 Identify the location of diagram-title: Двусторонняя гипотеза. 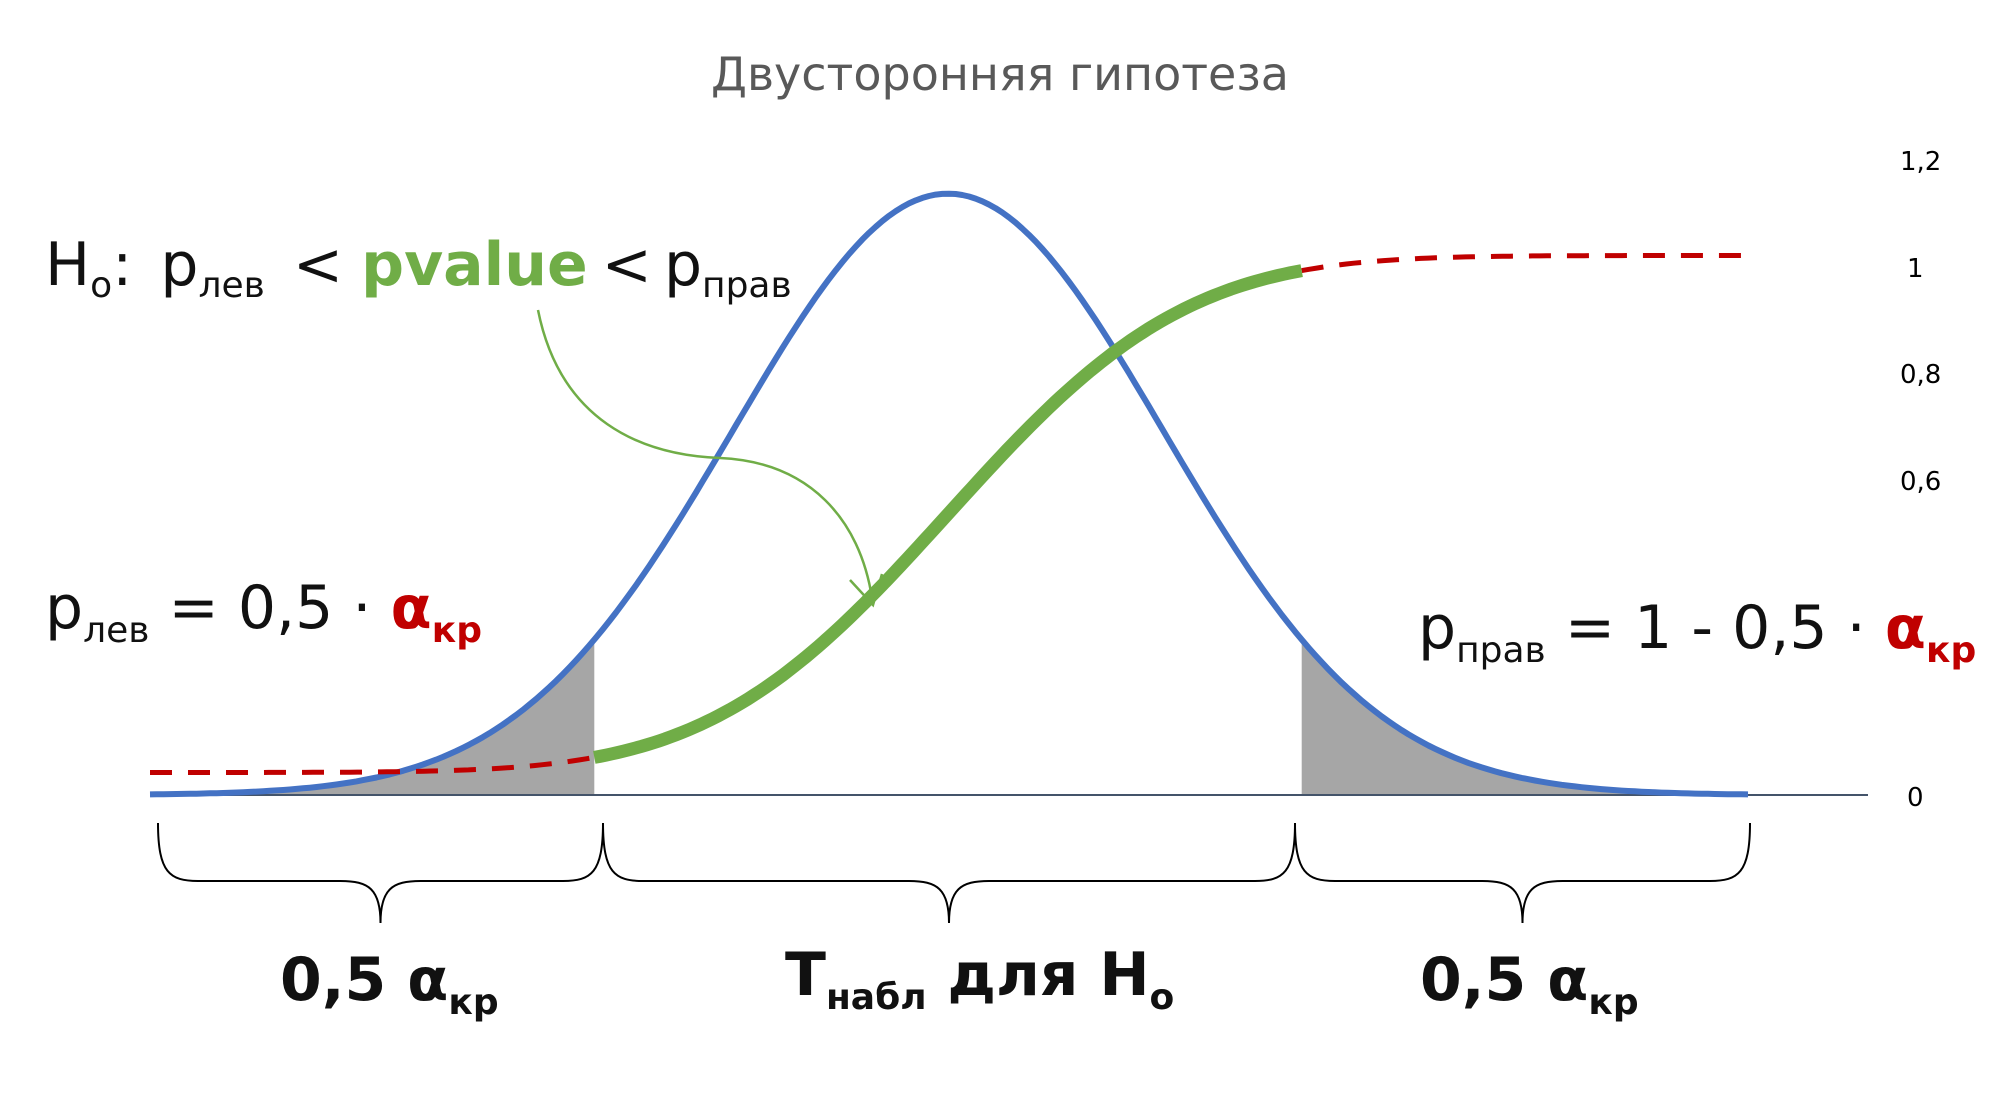
(1000, 74).